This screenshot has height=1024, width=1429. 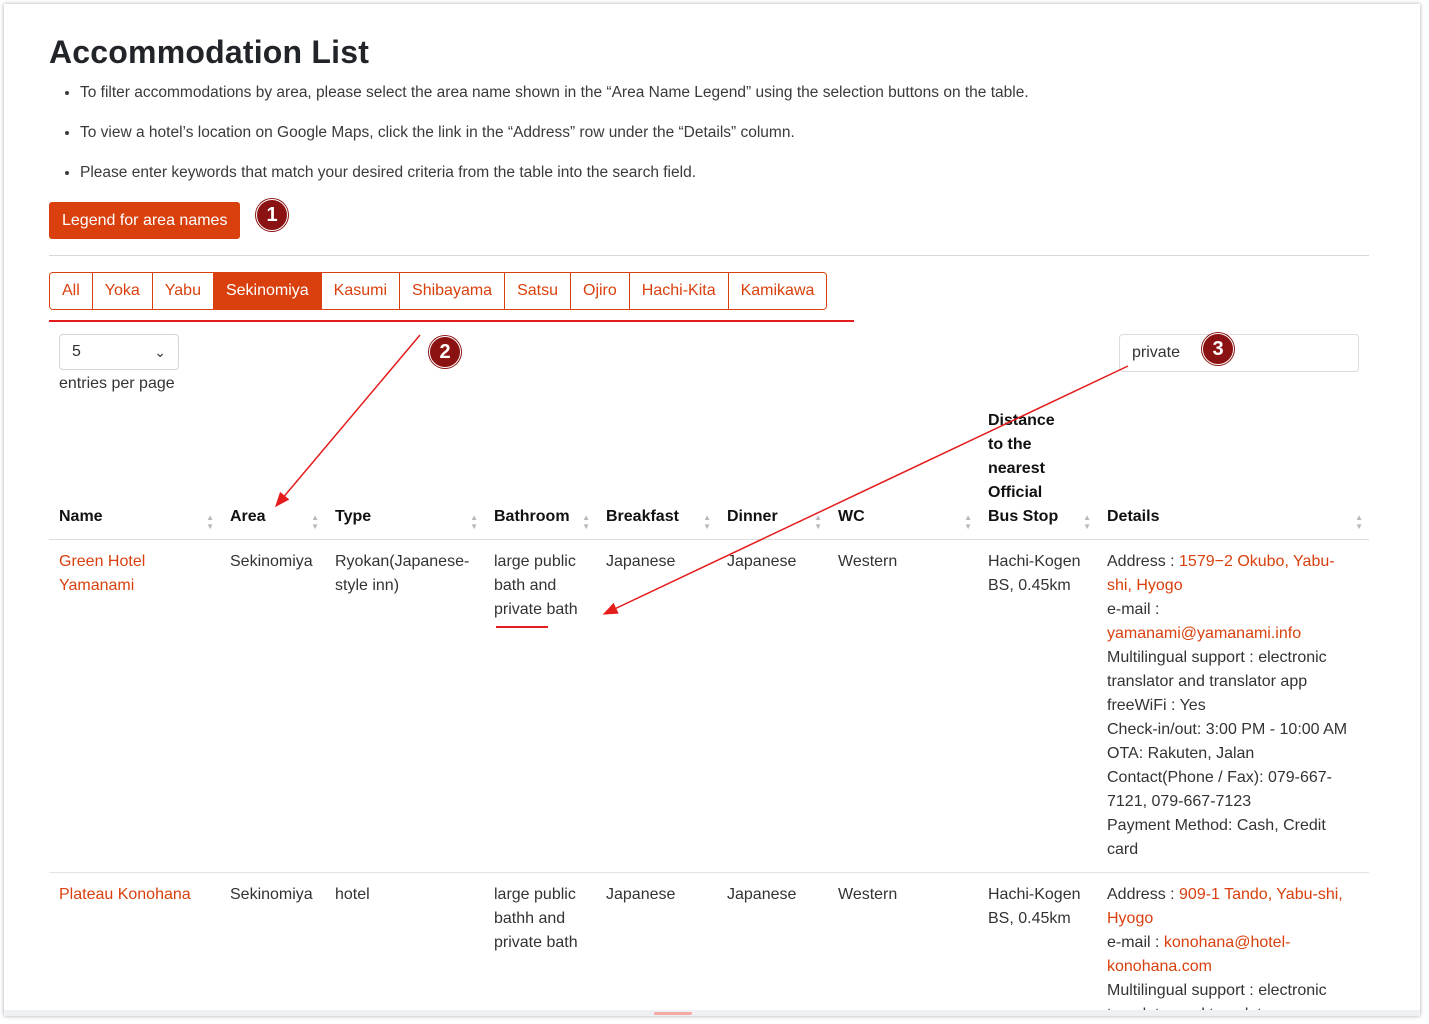 What do you see at coordinates (267, 291) in the screenshot?
I see `area-filter-sekinomiya: Sekinomiya` at bounding box center [267, 291].